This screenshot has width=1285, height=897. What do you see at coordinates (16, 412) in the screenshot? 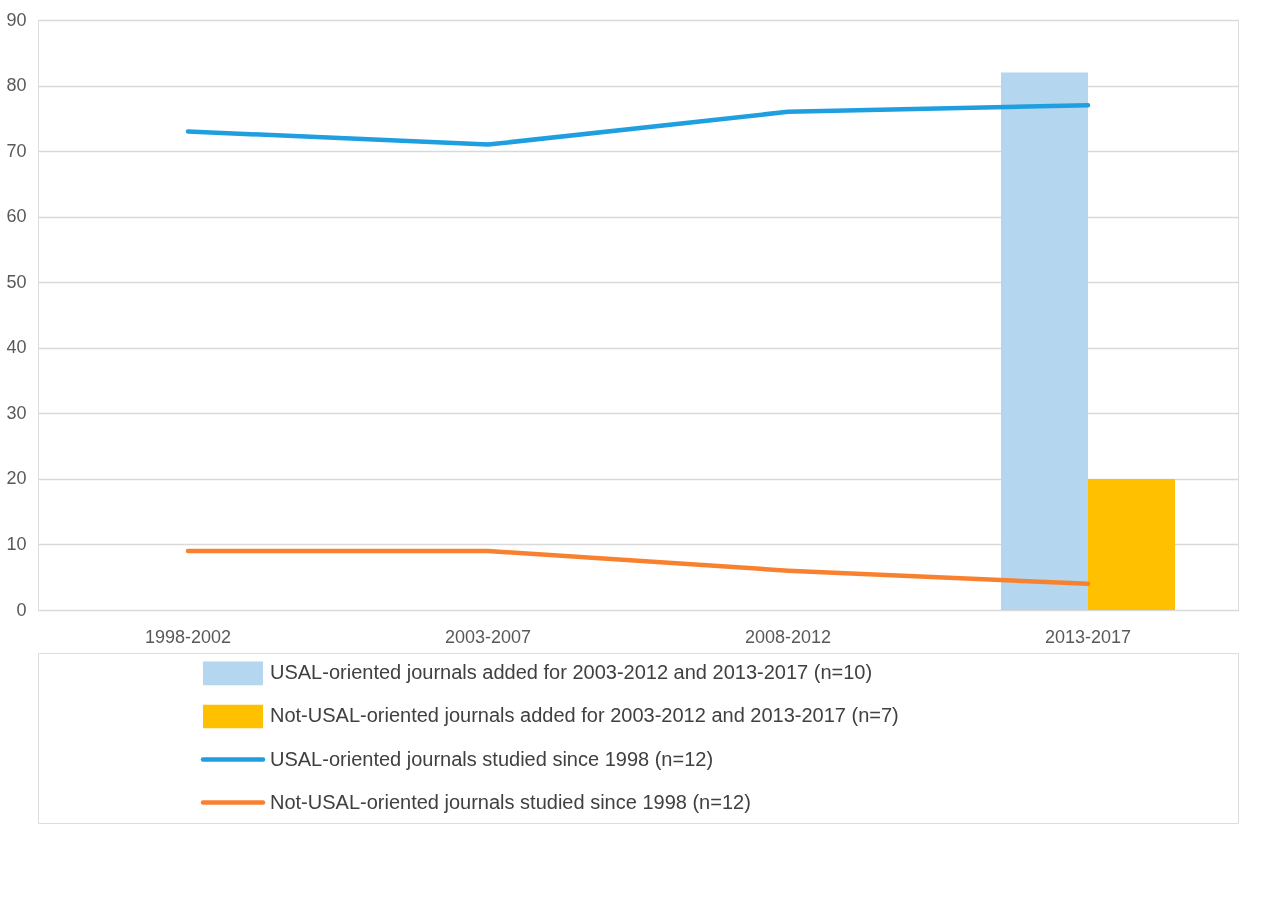
I see `y-tick-label: 30` at bounding box center [16, 412].